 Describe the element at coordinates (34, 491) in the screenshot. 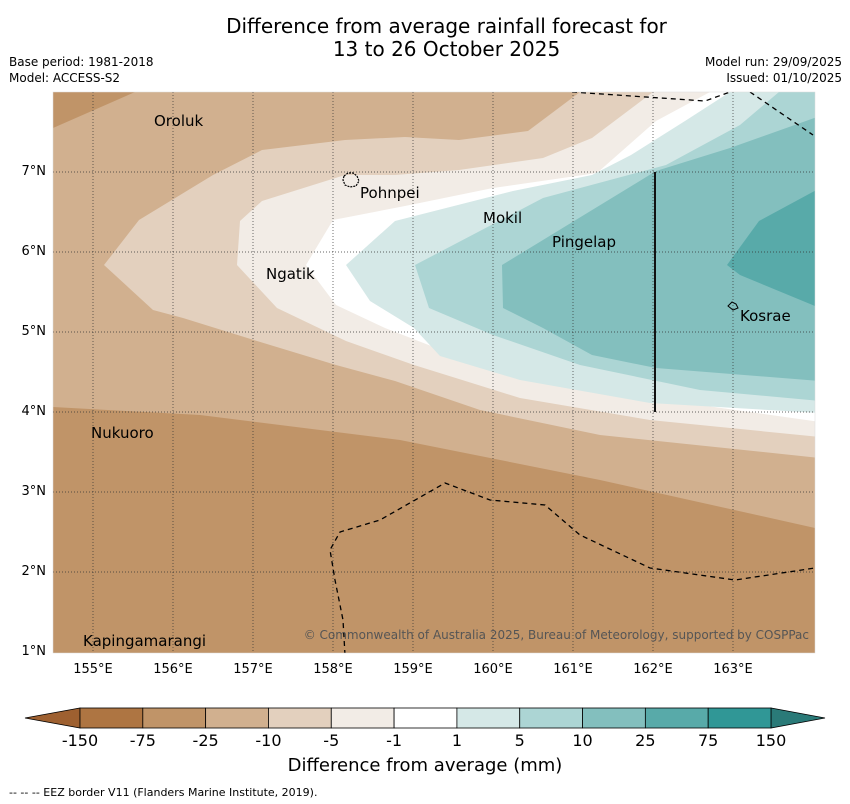

I see `lat-tick-label: 3°N` at that location.